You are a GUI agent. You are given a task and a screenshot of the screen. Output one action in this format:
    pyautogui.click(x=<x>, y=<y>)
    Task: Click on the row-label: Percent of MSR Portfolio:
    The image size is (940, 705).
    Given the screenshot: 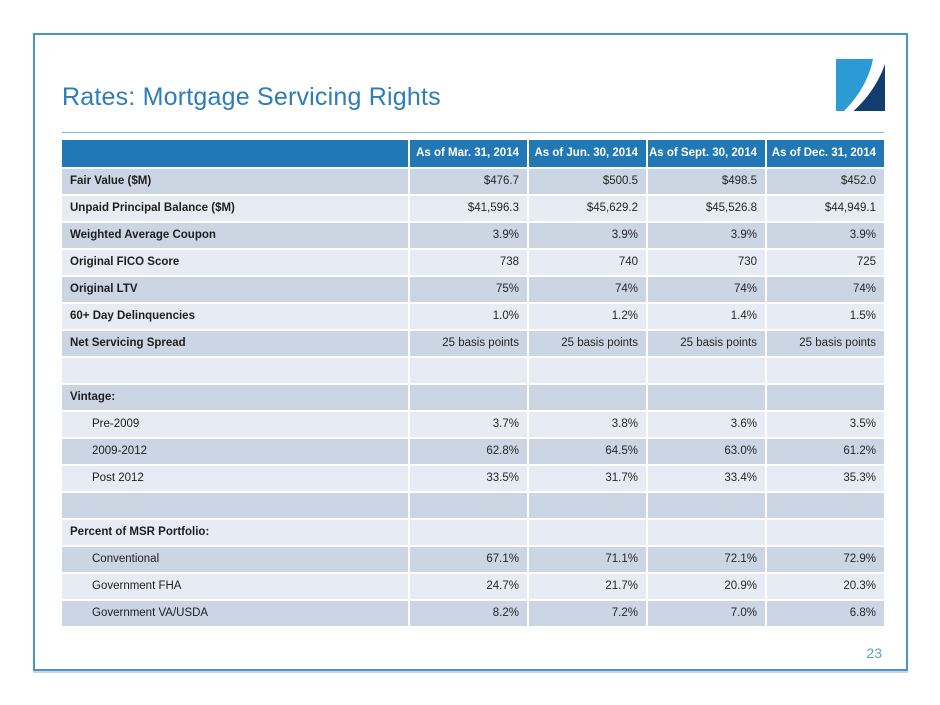 What is the action you would take?
    pyautogui.click(x=235, y=532)
    